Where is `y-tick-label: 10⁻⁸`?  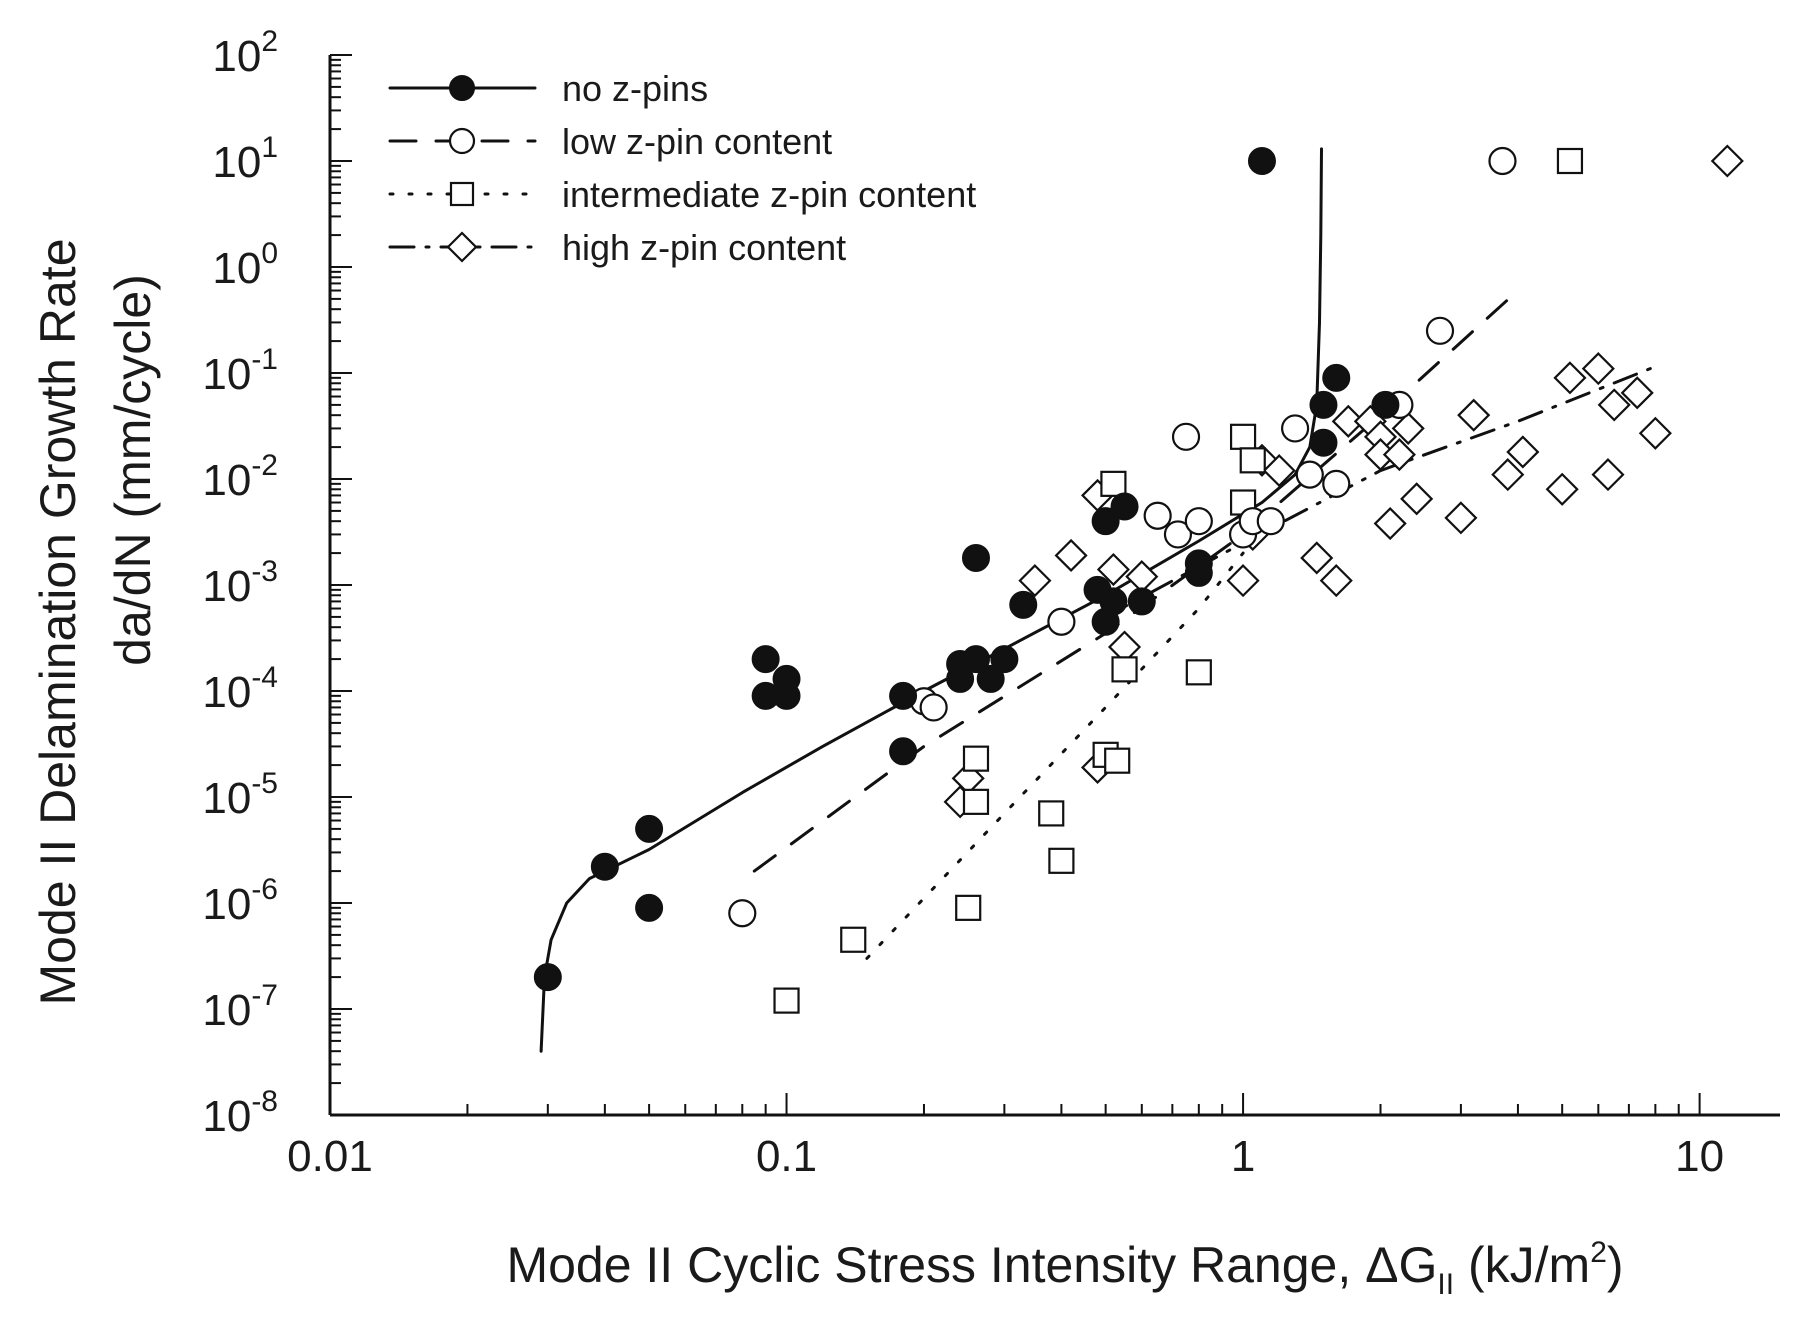
y-tick-label: 10⁻⁸ is located at coordinates (240, 1113).